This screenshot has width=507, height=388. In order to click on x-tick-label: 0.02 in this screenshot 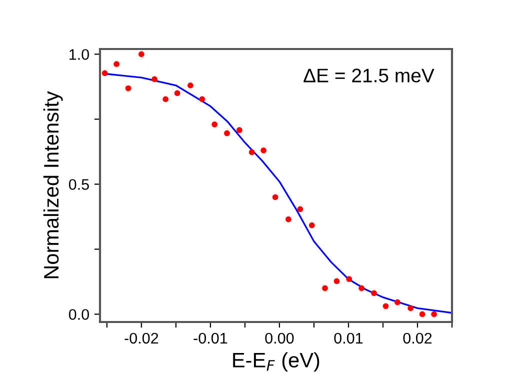, I will do `click(417, 338)`.